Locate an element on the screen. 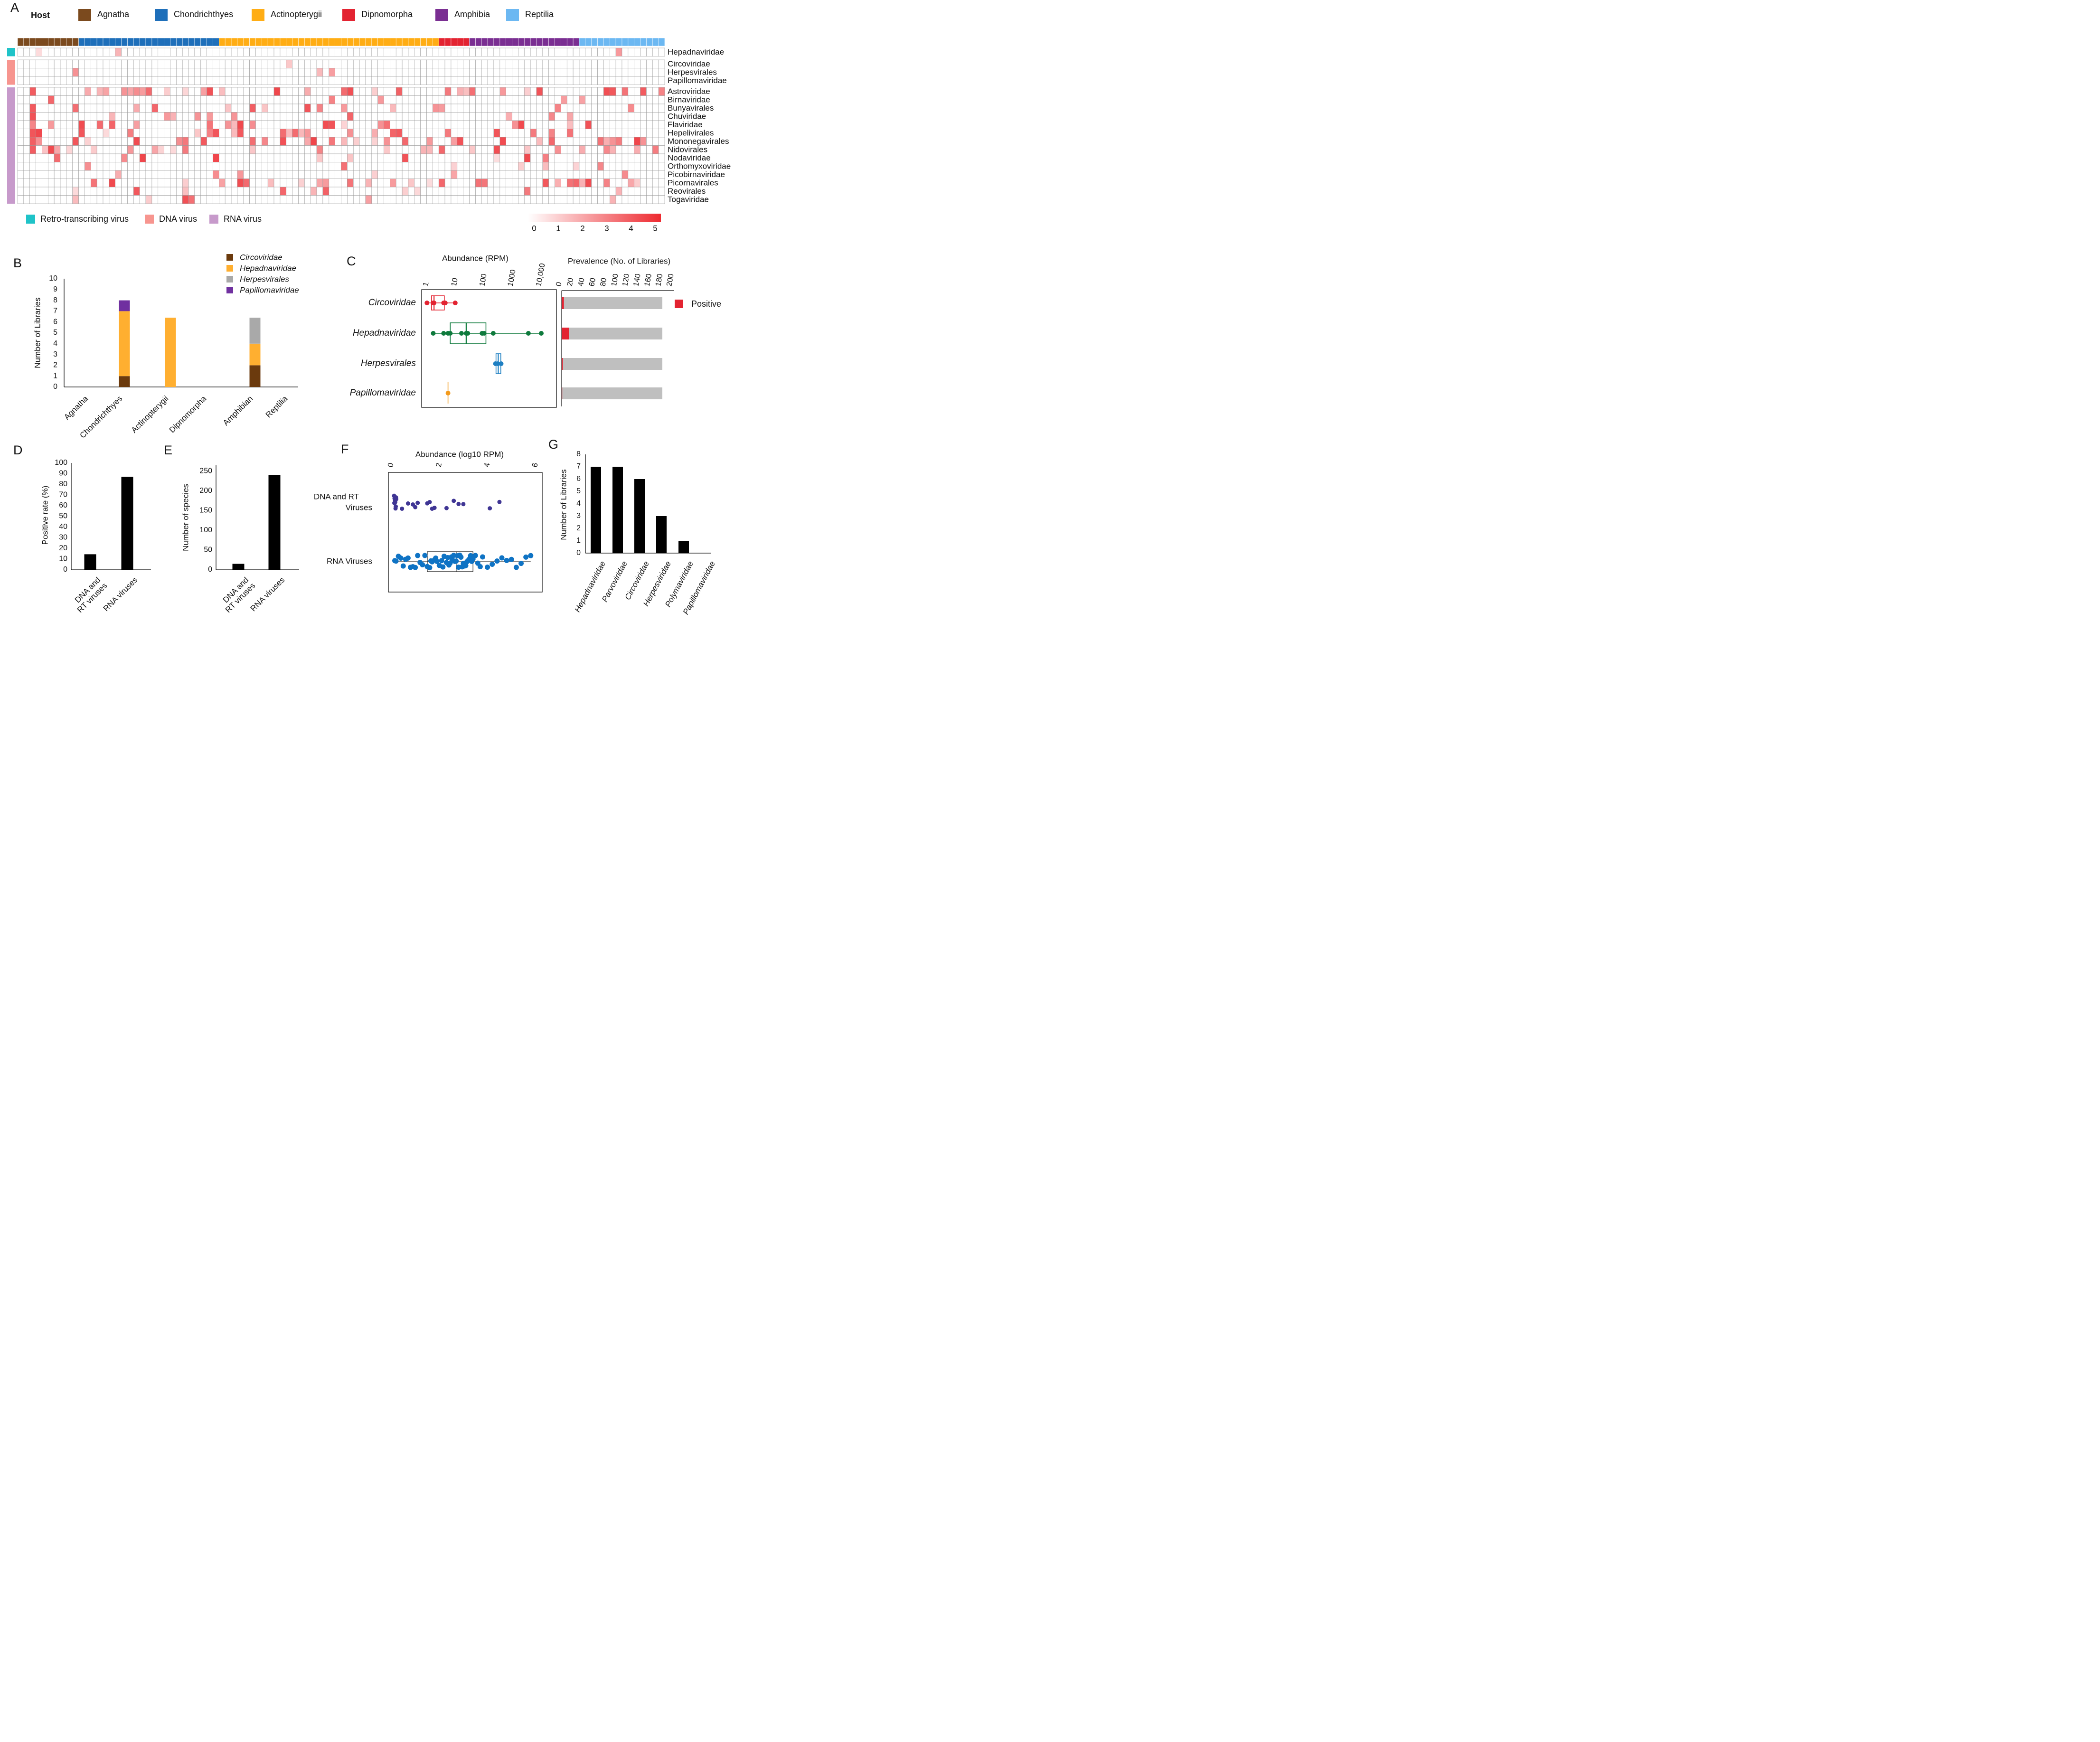 The width and height of the screenshot is (2100, 1742). y-tick-label: 150 is located at coordinates (205, 511).